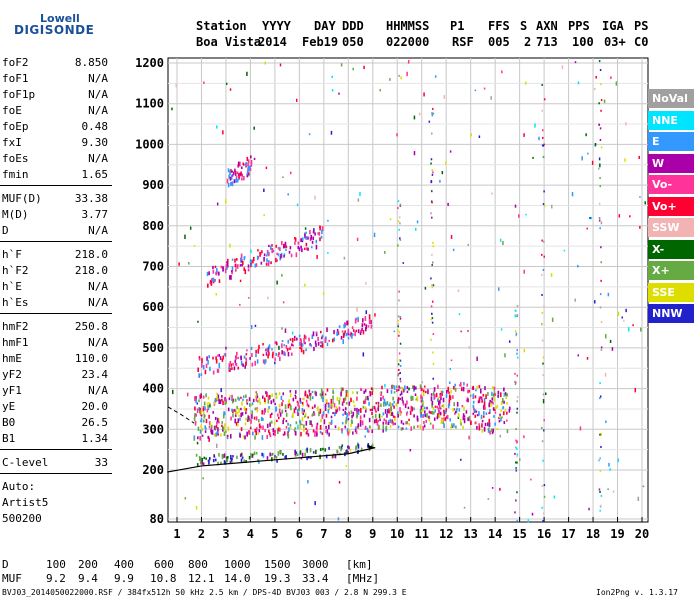 The height and width of the screenshot is (600, 700). What do you see at coordinates (56, 313) in the screenshot?
I see `param-separator` at bounding box center [56, 313].